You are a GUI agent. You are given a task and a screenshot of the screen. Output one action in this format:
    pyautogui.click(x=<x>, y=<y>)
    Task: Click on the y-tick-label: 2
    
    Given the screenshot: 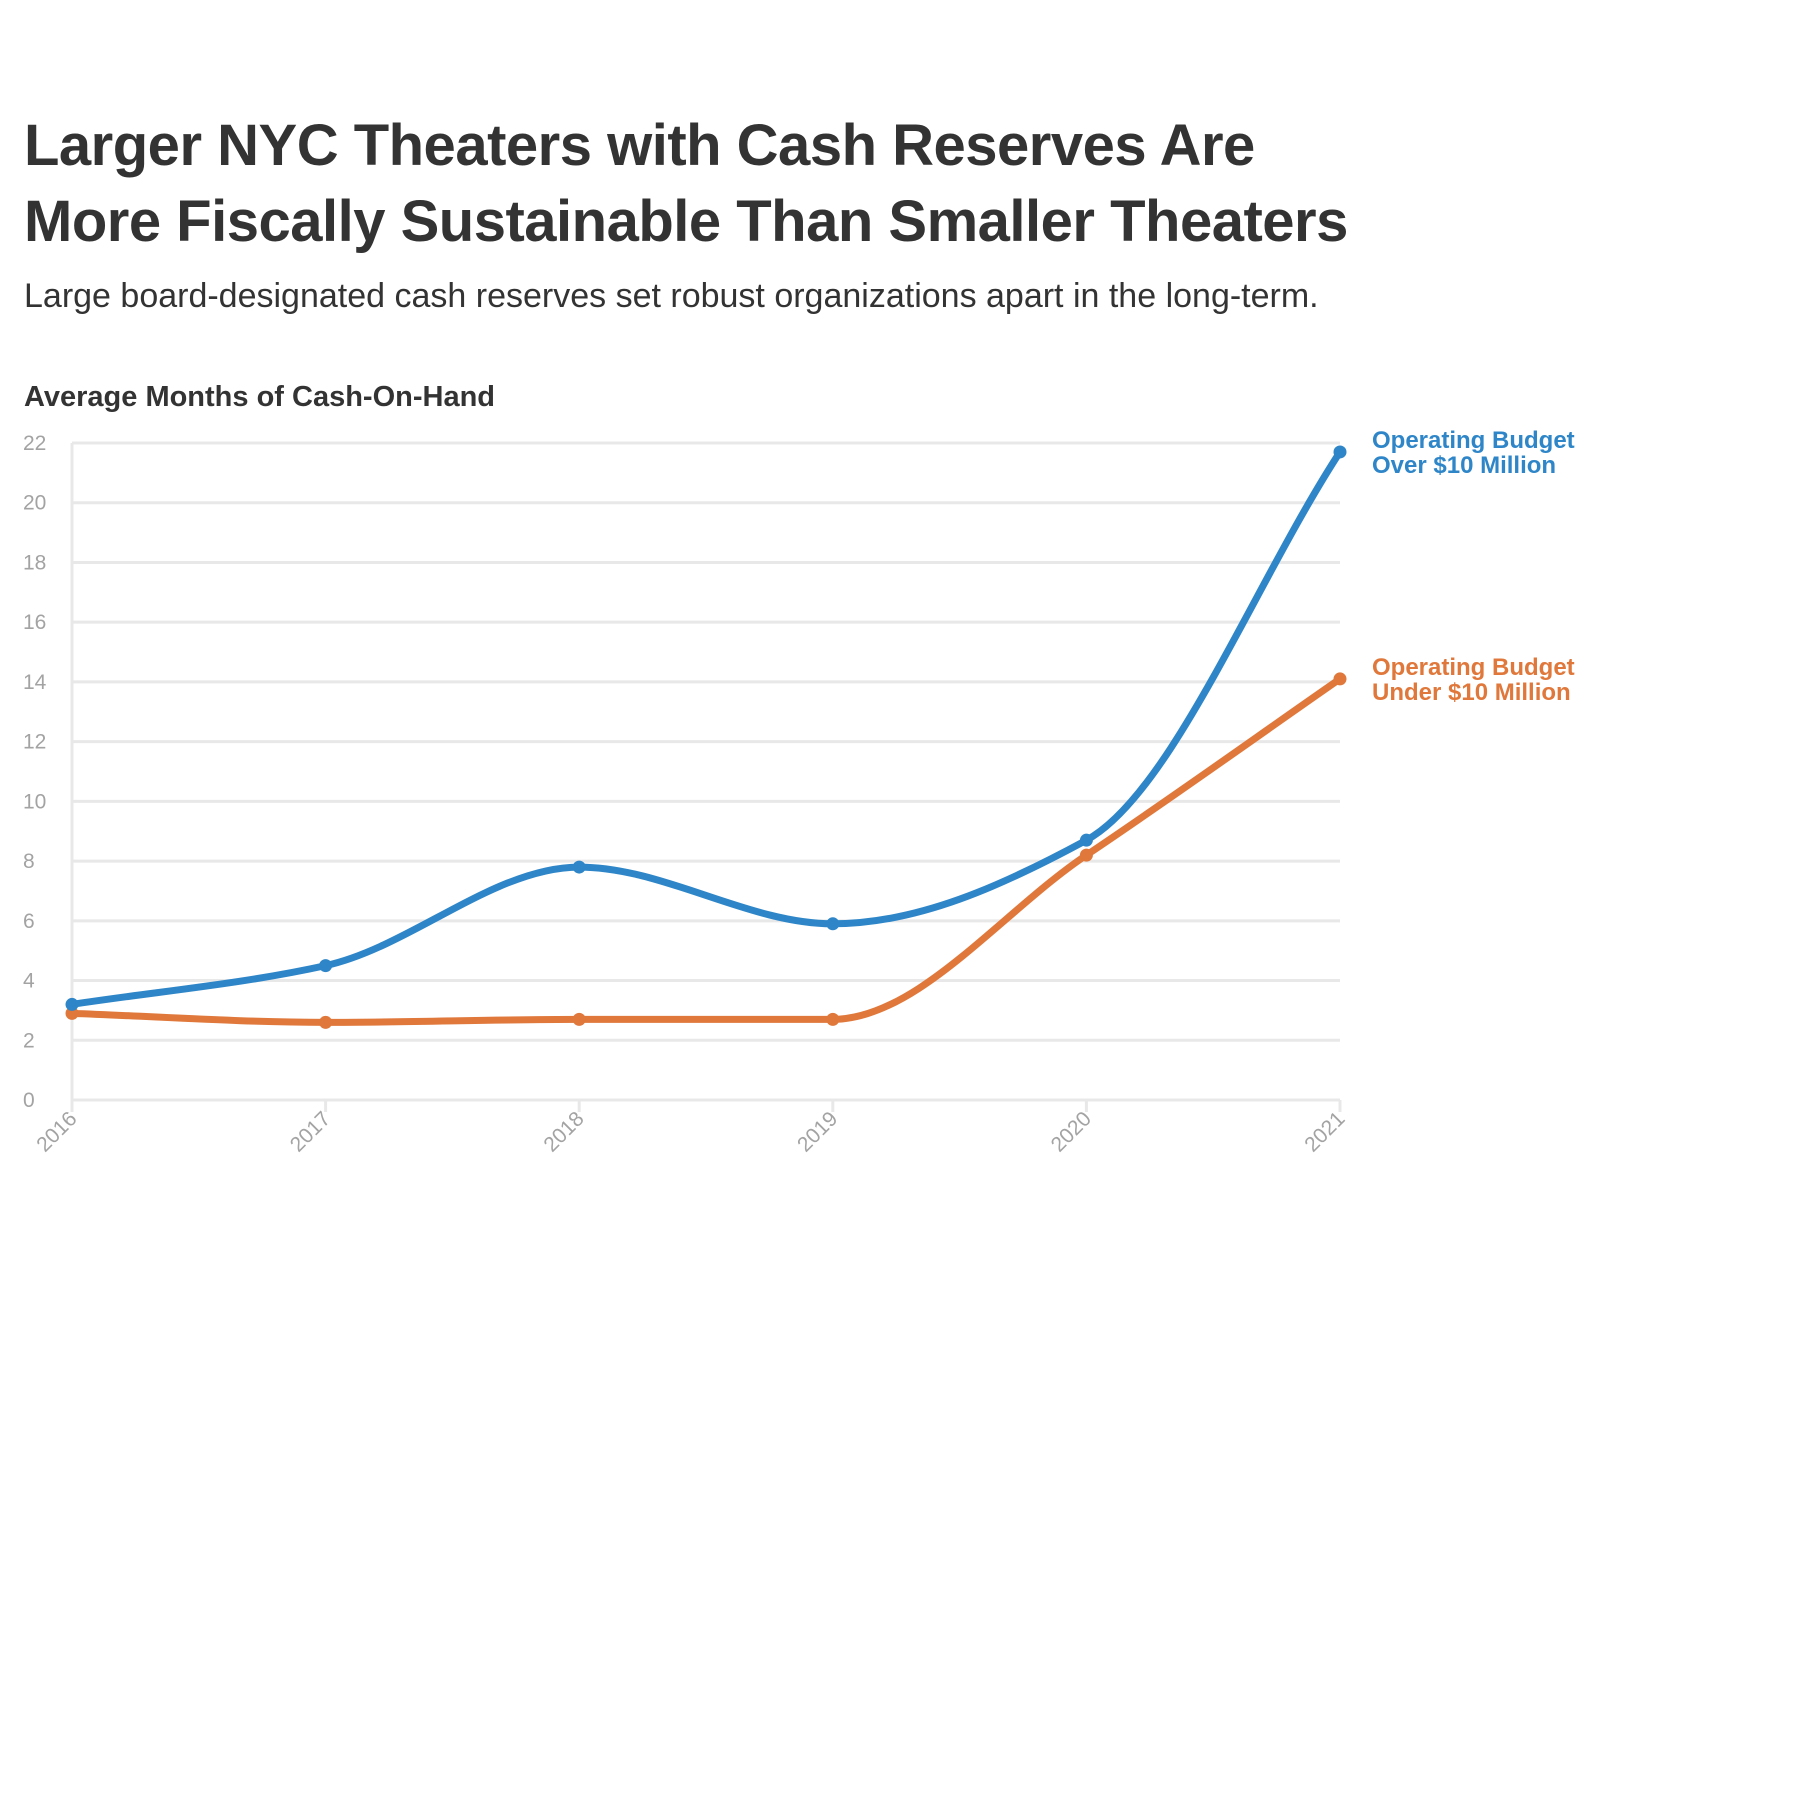 What is the action you would take?
    pyautogui.click(x=29, y=1040)
    